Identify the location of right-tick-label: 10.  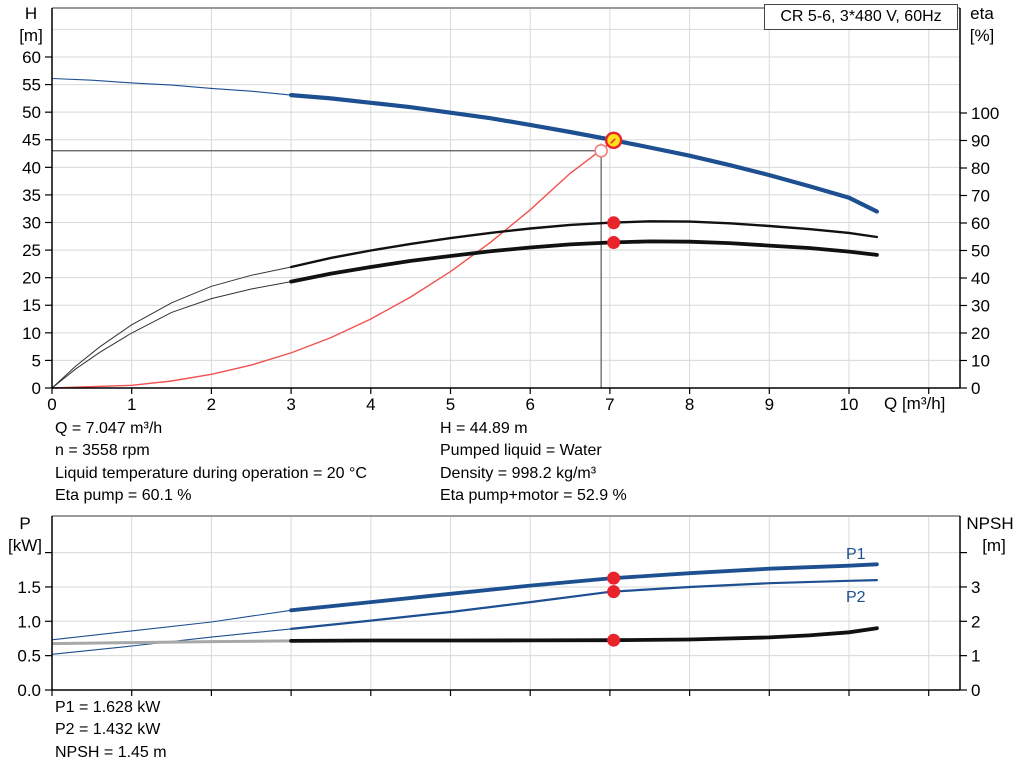
(980, 361).